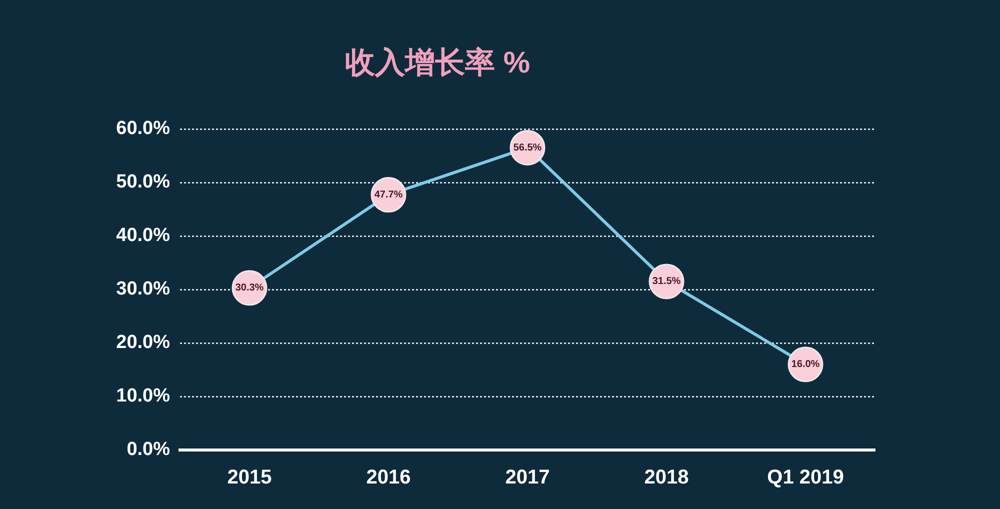 This screenshot has height=509, width=1000. I want to click on data-label: 16.0%, so click(805, 364).